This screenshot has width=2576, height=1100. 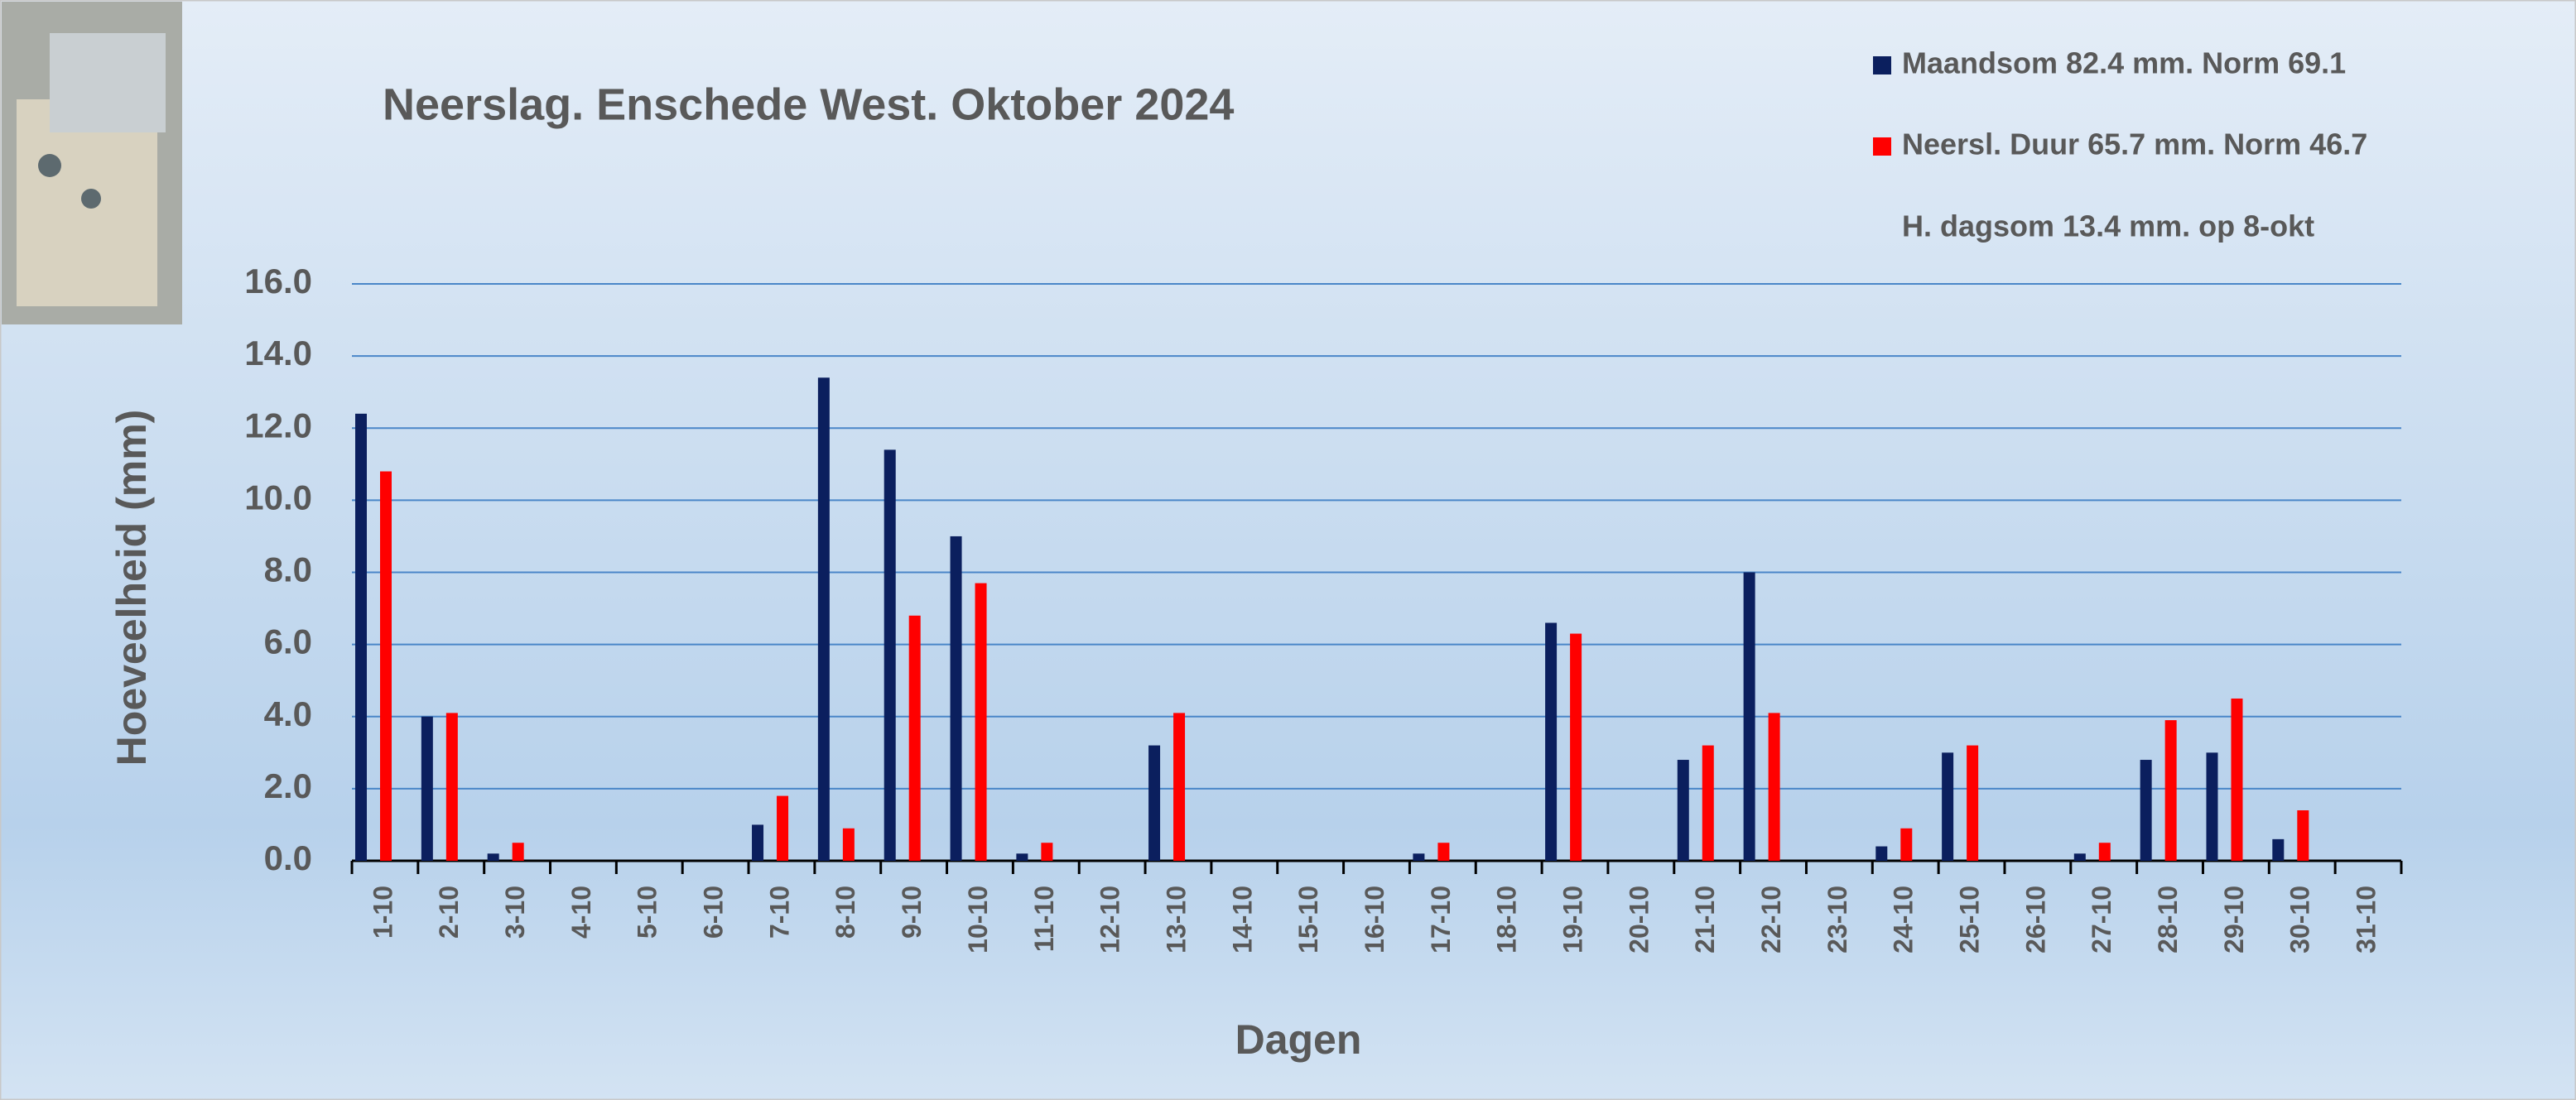 I want to click on x-tick-label: 28-10, so click(x=2168, y=919).